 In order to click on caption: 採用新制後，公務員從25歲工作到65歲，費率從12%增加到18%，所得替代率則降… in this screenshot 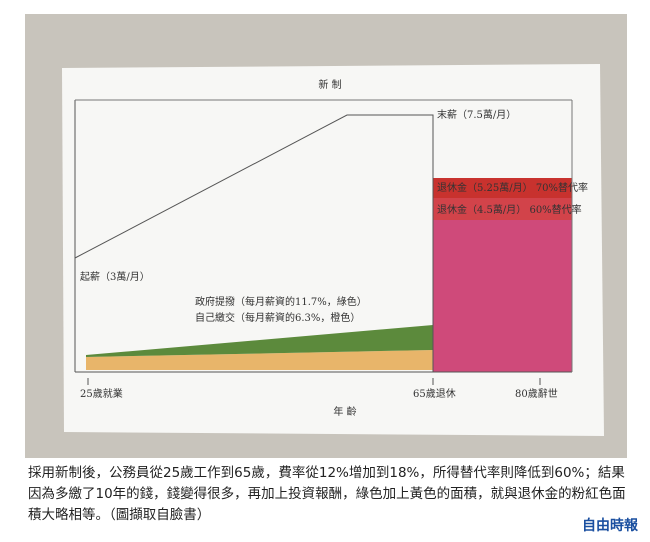, I will do `click(327, 494)`.